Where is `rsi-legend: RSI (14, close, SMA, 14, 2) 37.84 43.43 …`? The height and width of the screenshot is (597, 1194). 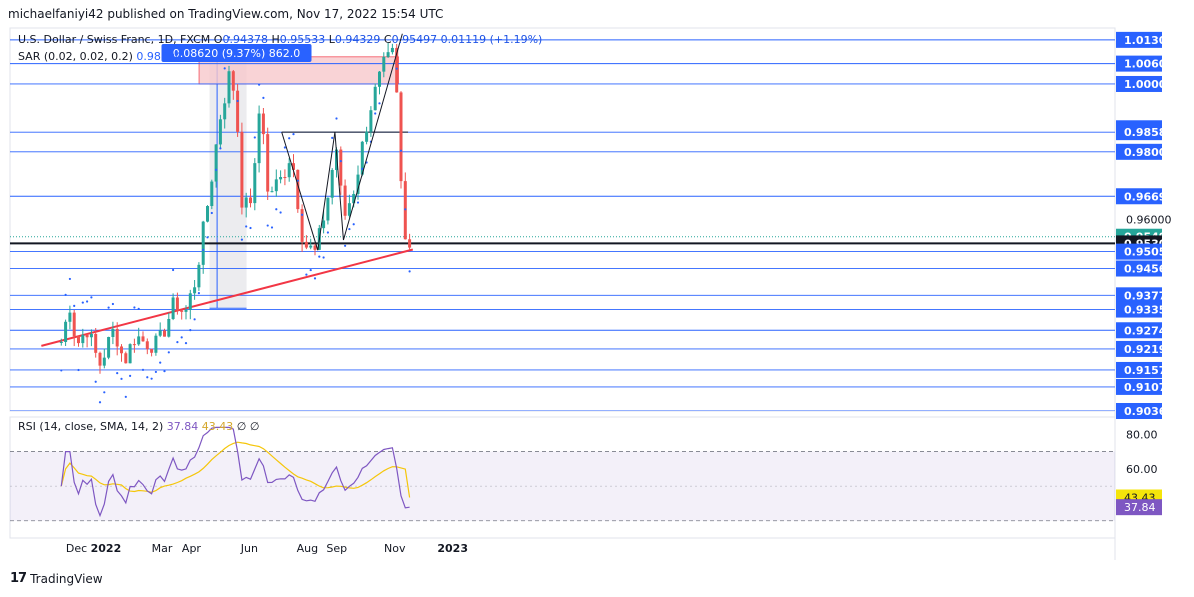 rsi-legend: RSI (14, close, SMA, 14, 2) 37.84 43.43 … is located at coordinates (138, 426).